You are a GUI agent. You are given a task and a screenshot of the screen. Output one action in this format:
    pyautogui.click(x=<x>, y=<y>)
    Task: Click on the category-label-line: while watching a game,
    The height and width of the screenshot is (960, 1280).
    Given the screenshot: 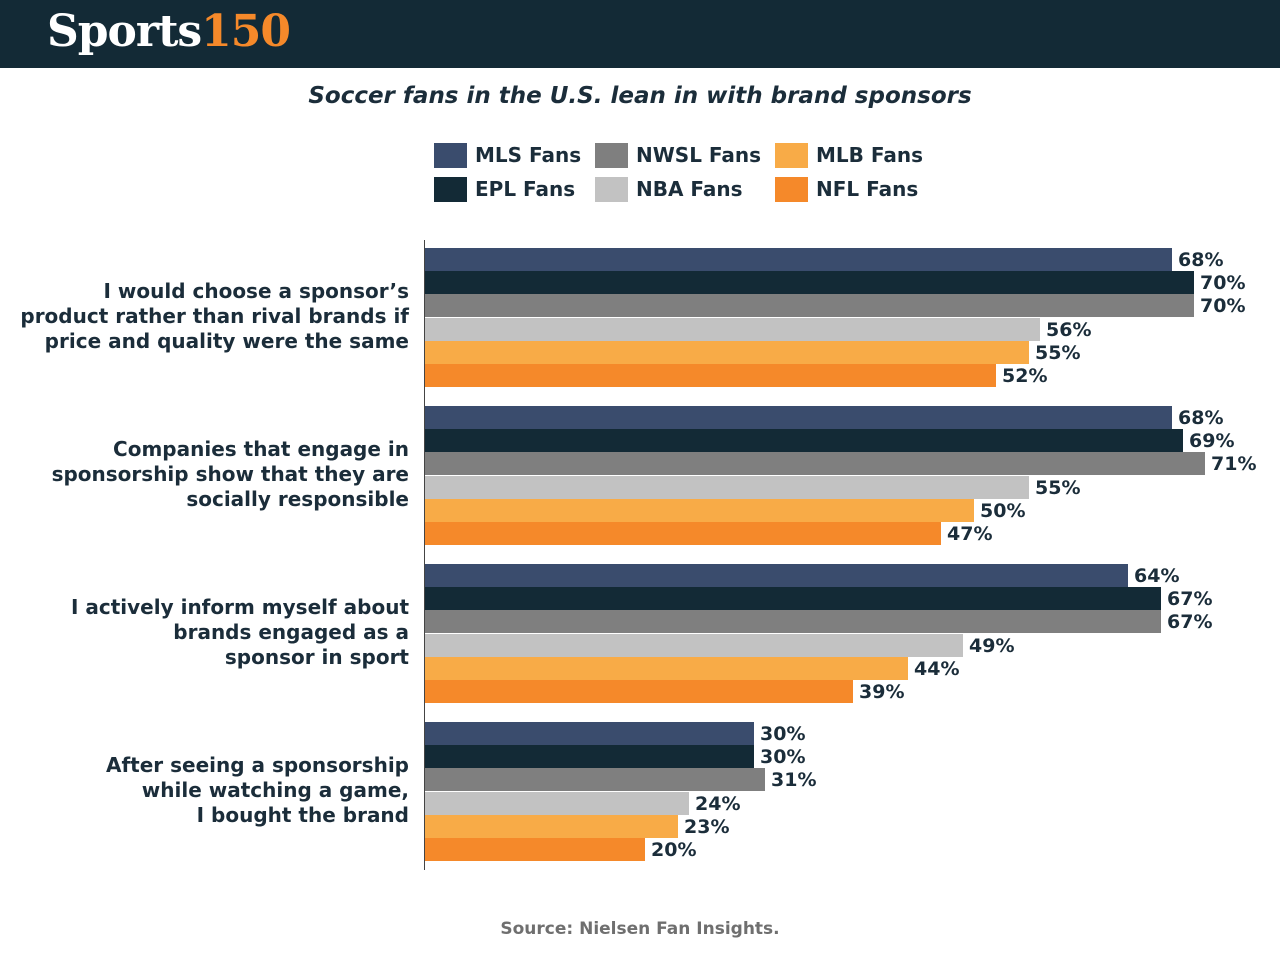 What is the action you would take?
    pyautogui.click(x=275, y=790)
    